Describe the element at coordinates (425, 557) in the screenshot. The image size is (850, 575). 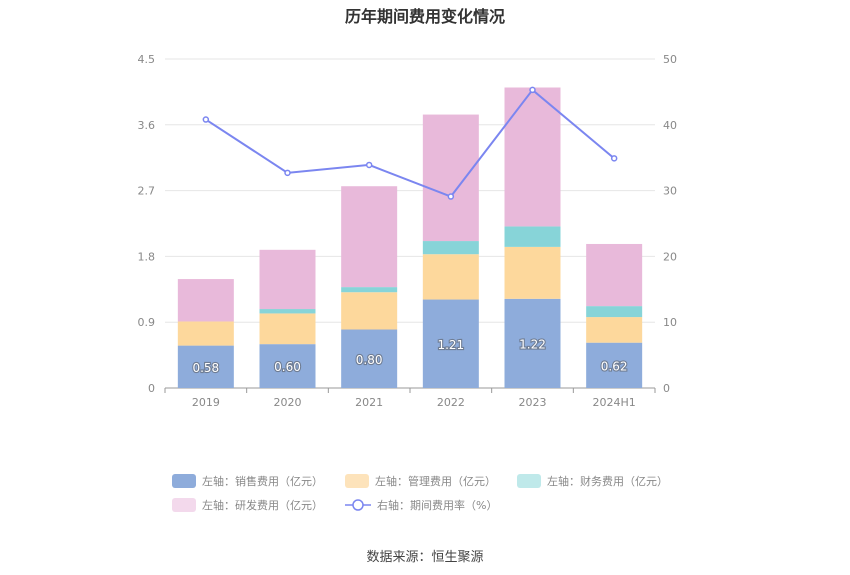
I see `data-source-note: 数据来源：恒生聚源` at that location.